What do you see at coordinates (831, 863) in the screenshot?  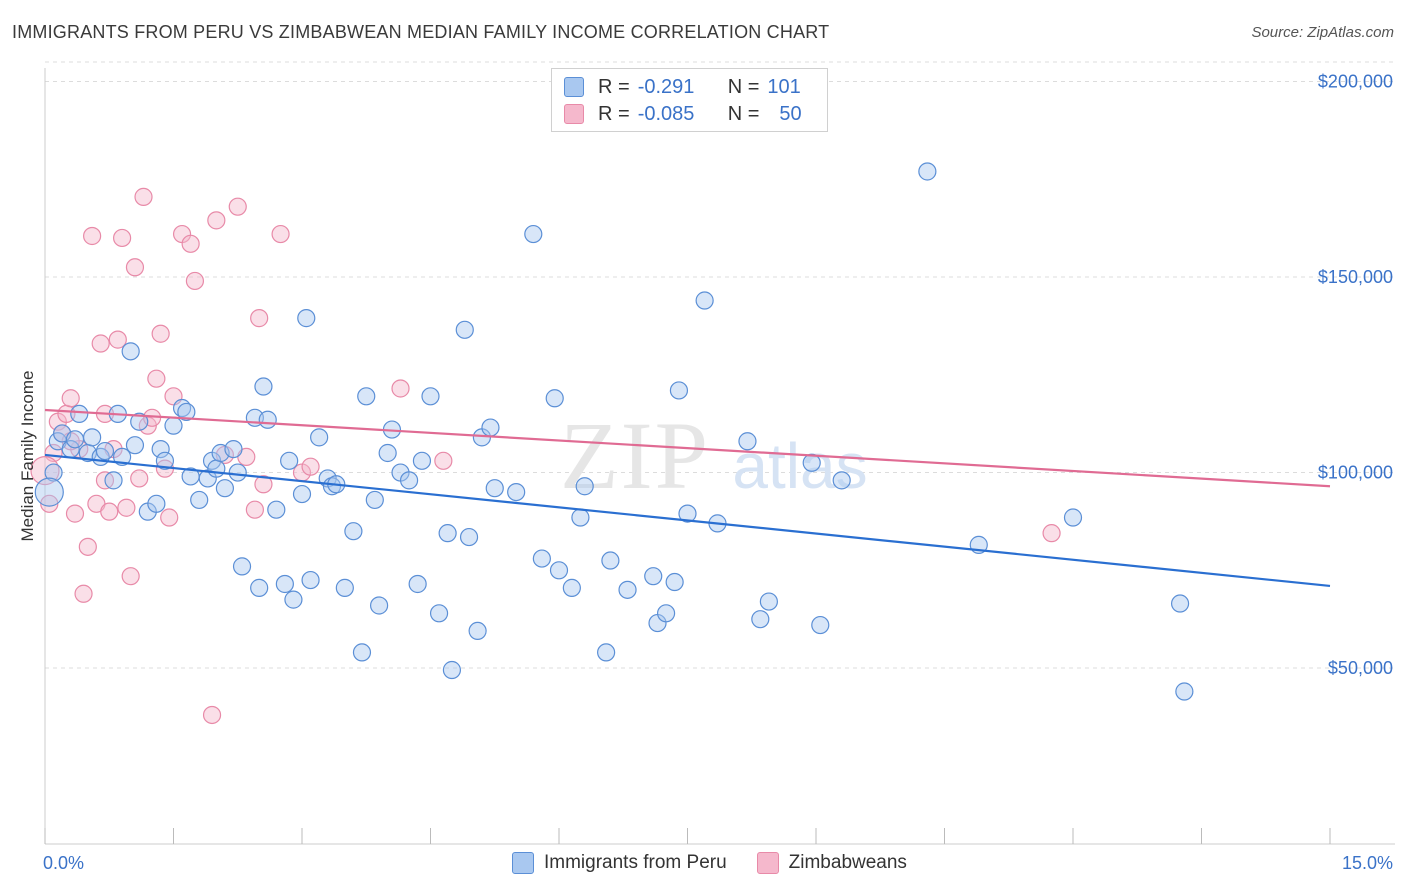 I see `legend-item-zimbabwe: Zimbabweans` at bounding box center [831, 863].